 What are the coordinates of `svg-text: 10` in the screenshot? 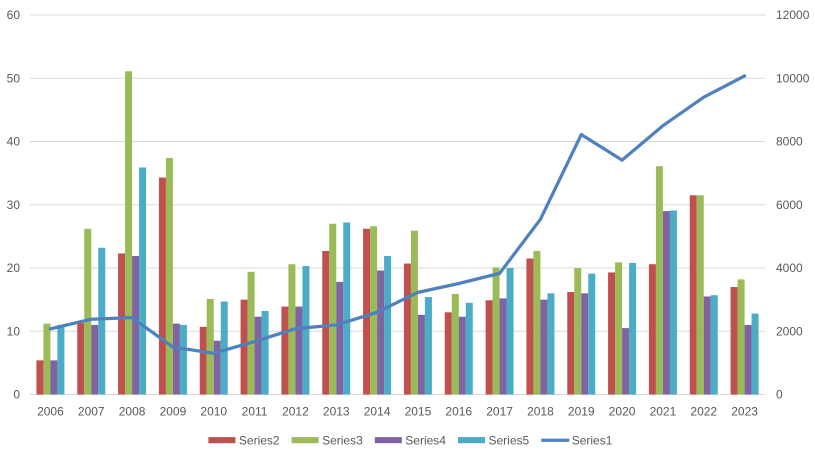 It's located at (14, 331).